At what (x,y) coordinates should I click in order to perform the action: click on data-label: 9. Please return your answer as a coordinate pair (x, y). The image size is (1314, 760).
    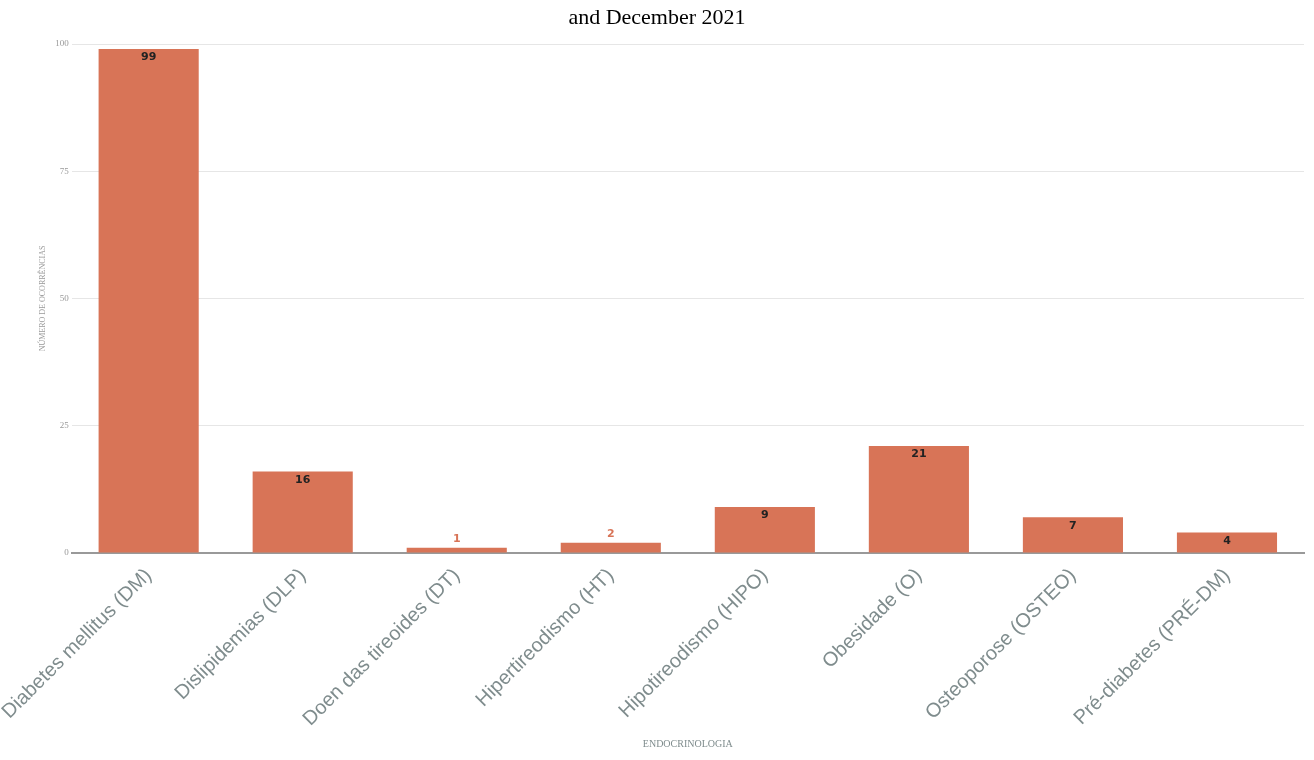
    Looking at the image, I should click on (765, 515).